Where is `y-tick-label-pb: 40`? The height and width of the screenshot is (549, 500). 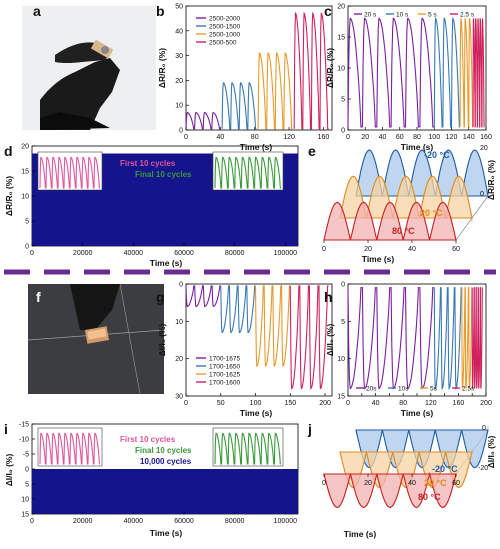 y-tick-label-pb: 40 is located at coordinates (179, 31).